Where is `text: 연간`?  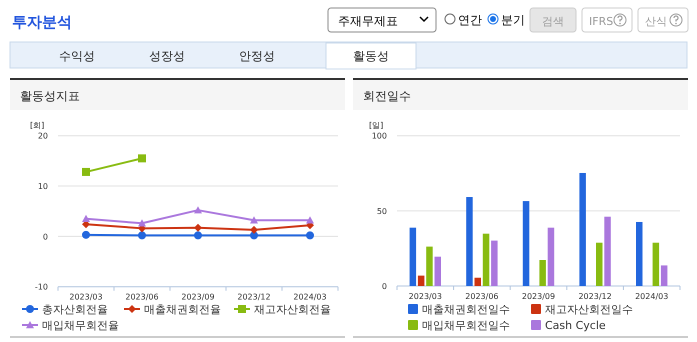 text: 연간 is located at coordinates (470, 20).